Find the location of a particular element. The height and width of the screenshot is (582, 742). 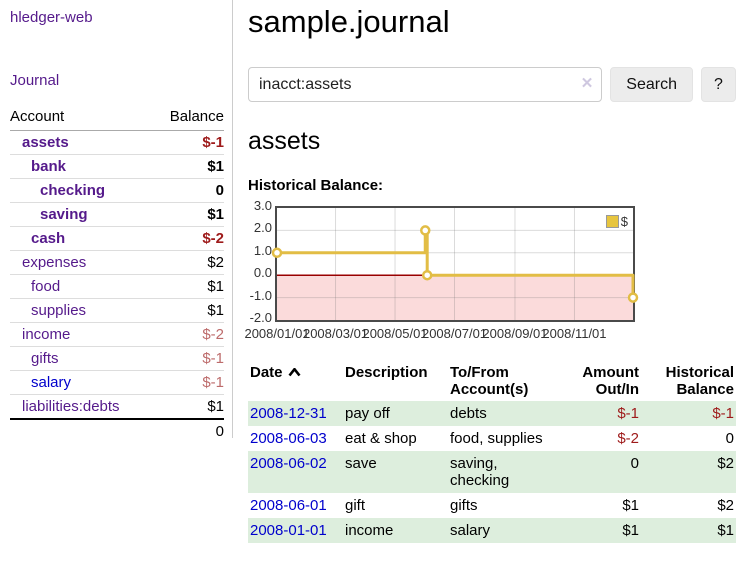

accounts-header-row: Account Balance is located at coordinates (117, 118).